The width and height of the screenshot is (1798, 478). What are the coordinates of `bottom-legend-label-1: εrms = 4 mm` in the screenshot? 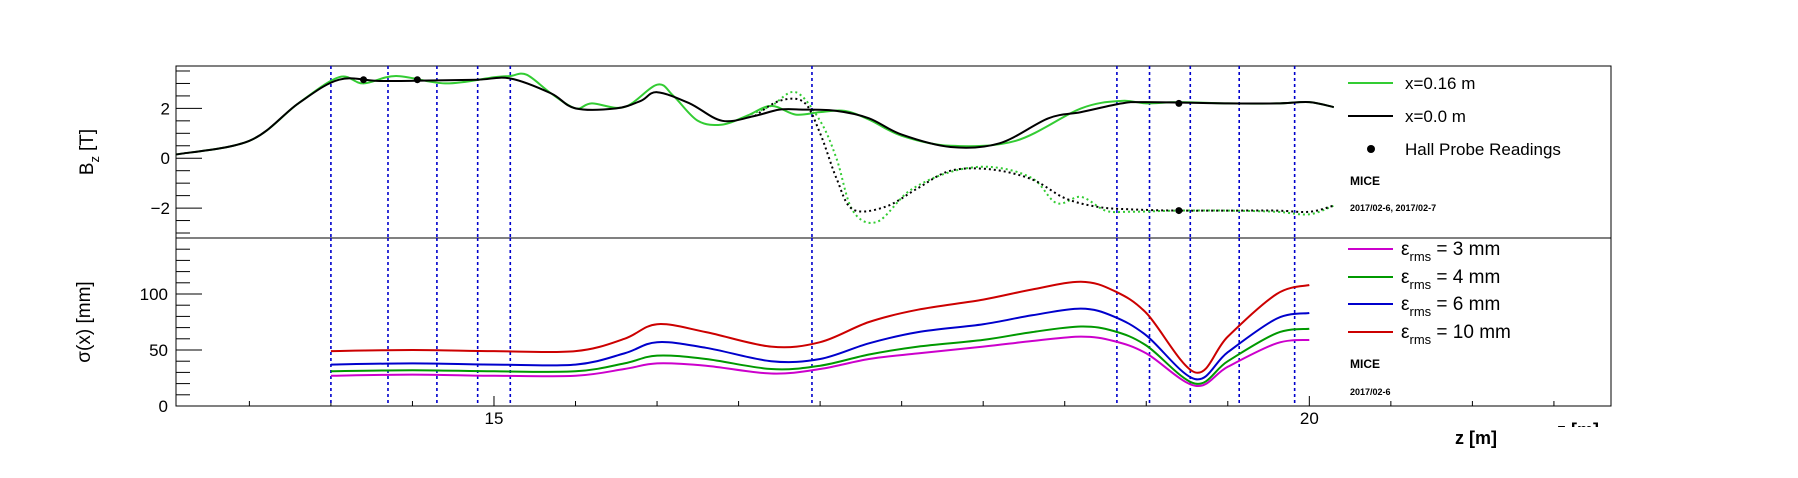 It's located at (1450, 279).